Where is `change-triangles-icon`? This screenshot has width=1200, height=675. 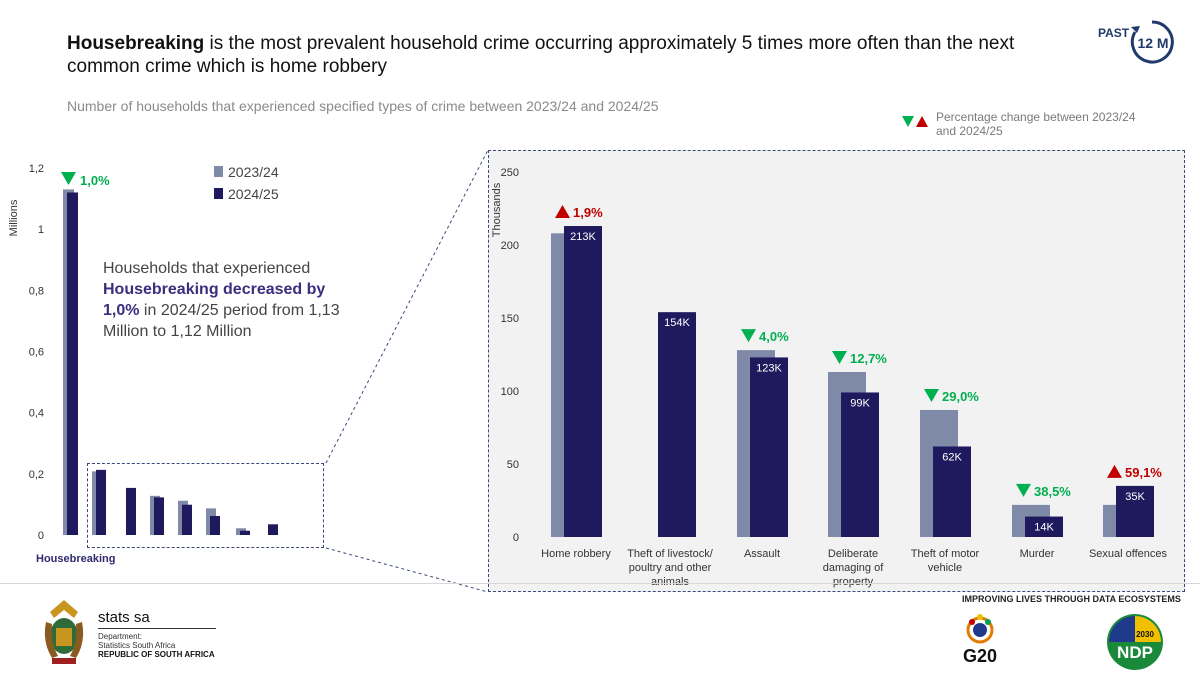 change-triangles-icon is located at coordinates (915, 121).